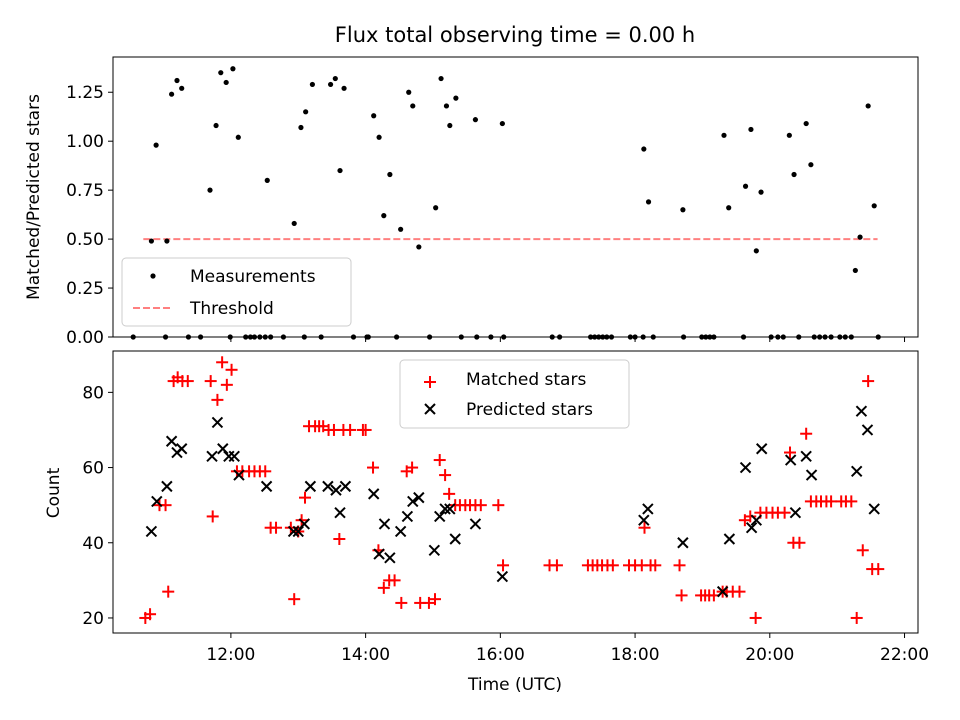  I want to click on bottom-x-tick-label: 14:00, so click(365, 655).